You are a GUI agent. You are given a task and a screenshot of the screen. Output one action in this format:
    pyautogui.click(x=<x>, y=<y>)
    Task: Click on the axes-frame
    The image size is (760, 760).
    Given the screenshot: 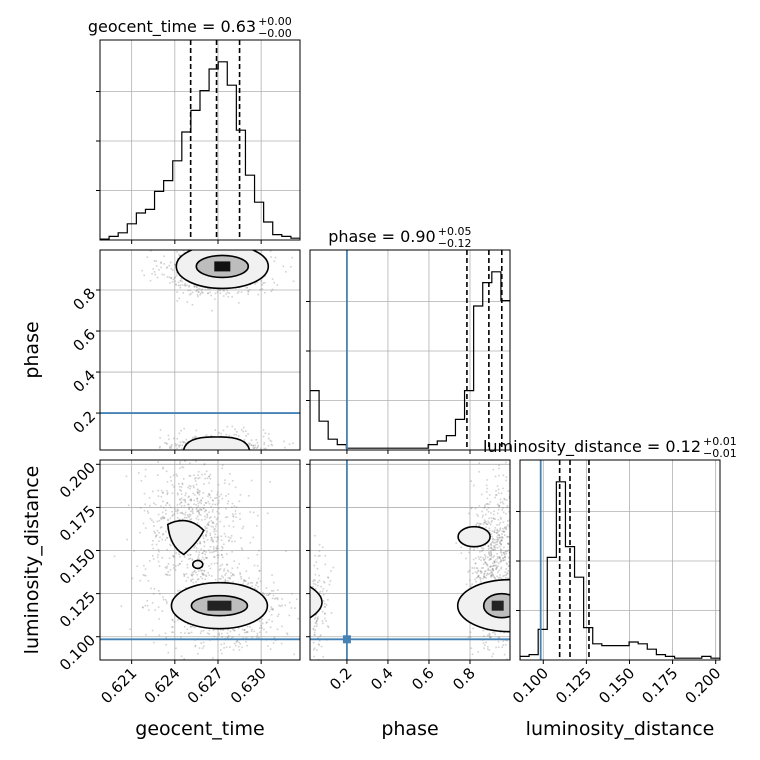 What is the action you would take?
    pyautogui.click(x=410, y=350)
    